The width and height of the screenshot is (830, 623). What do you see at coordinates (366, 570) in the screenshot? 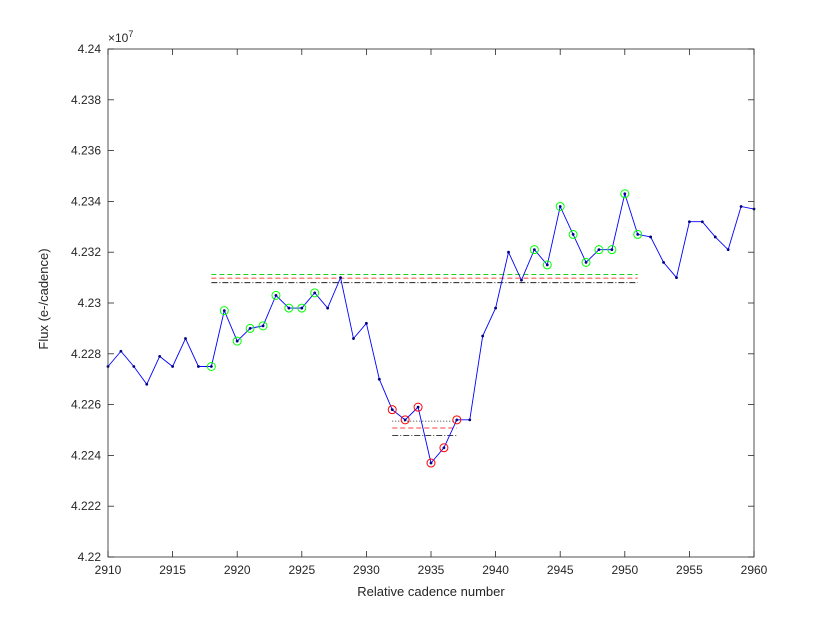
I see `x-tick-label: 2930` at bounding box center [366, 570].